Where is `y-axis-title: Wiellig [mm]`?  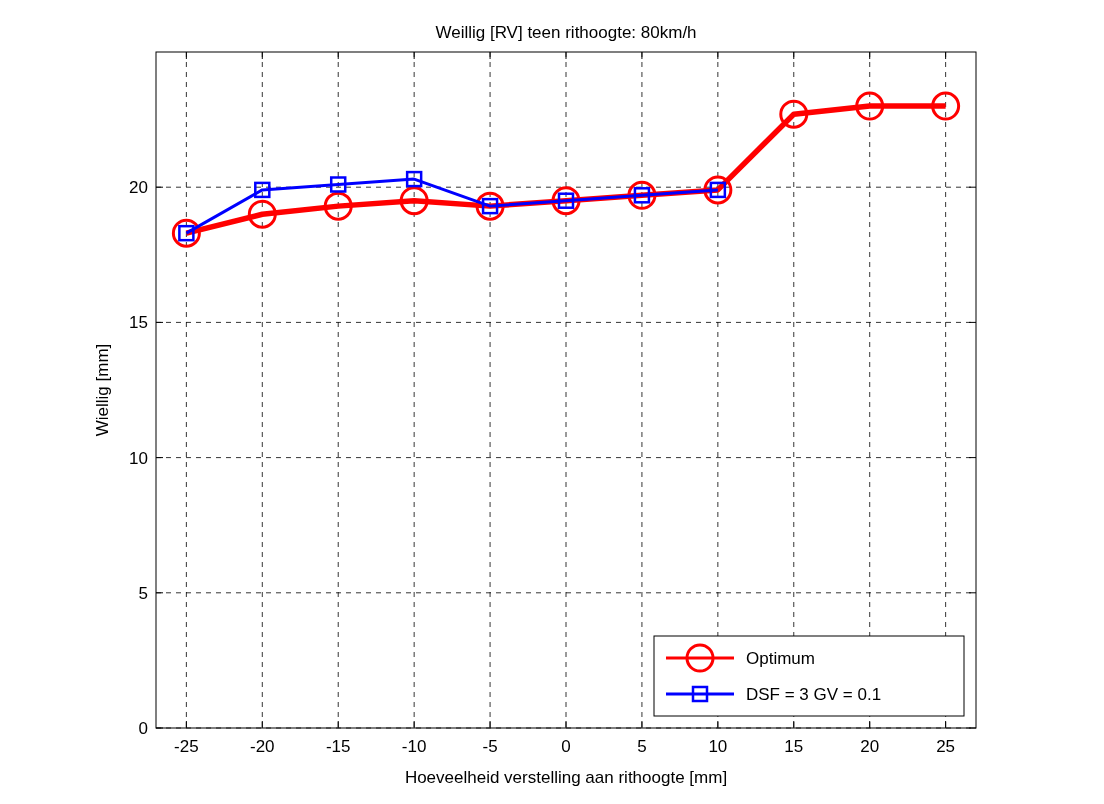 y-axis-title: Wiellig [mm] is located at coordinates (102, 390).